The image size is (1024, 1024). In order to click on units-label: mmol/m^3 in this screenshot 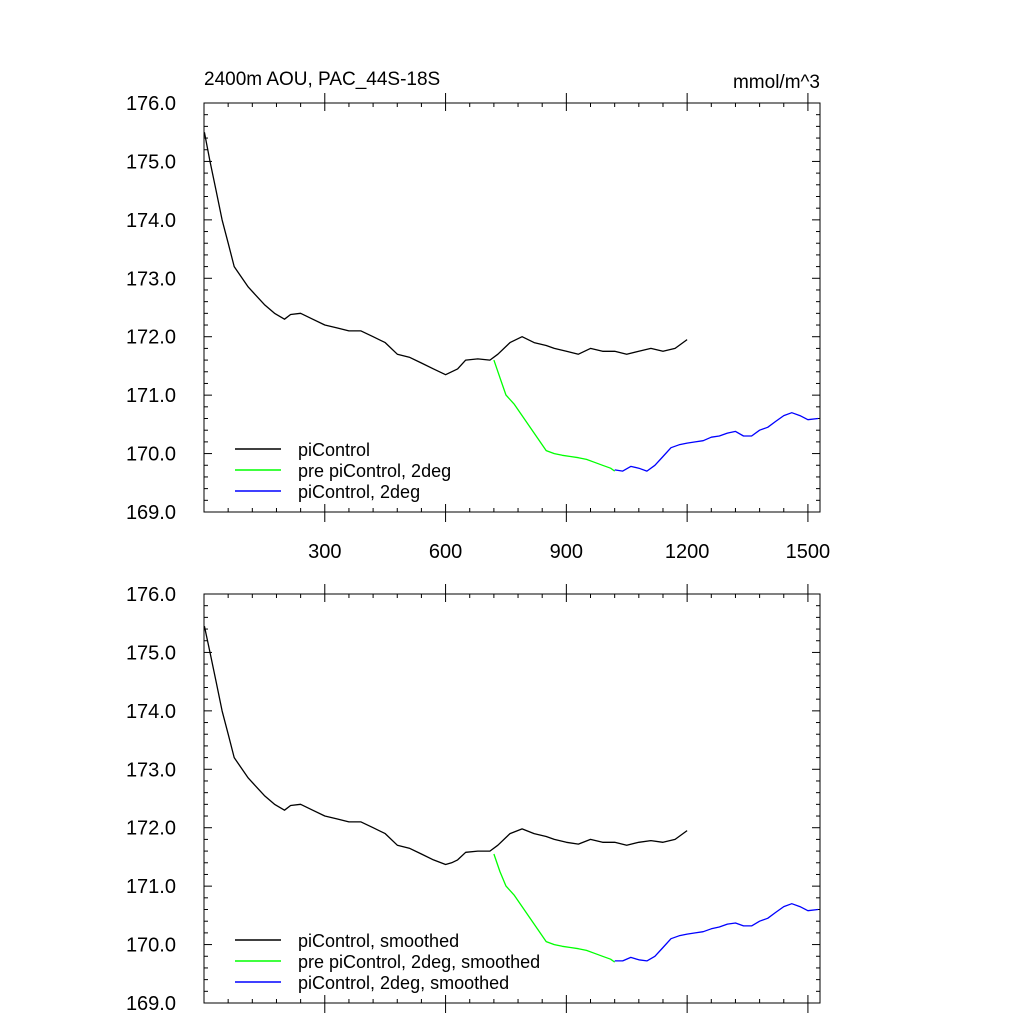, I will do `click(776, 82)`.